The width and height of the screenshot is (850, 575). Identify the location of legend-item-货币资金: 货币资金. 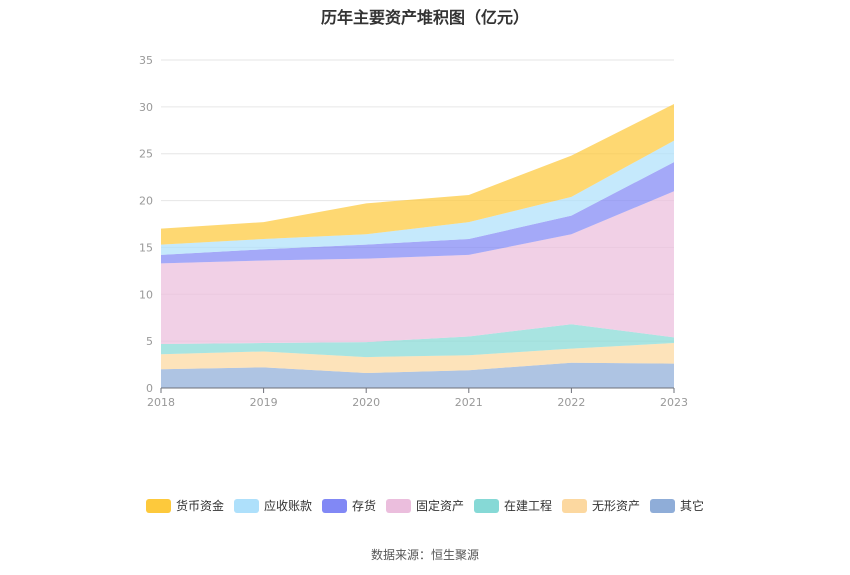
(185, 505).